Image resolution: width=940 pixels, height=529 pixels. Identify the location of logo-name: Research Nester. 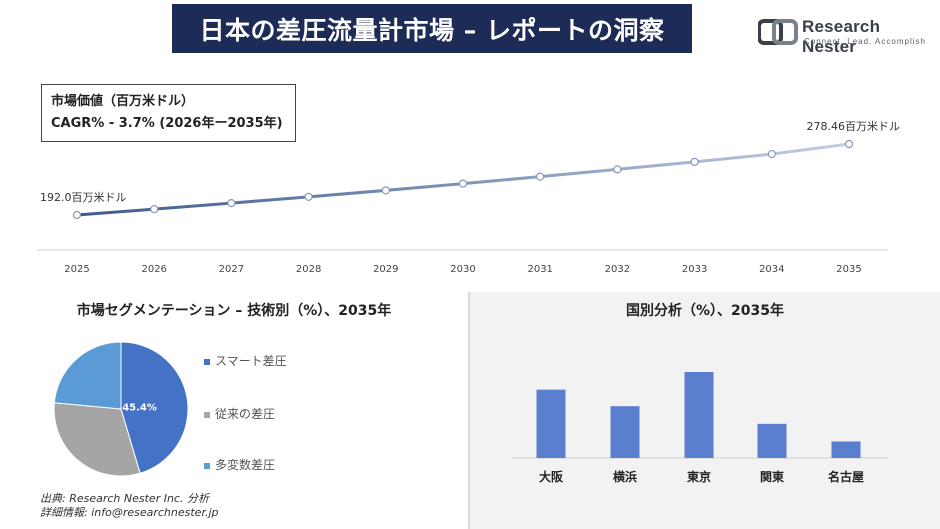
(841, 36).